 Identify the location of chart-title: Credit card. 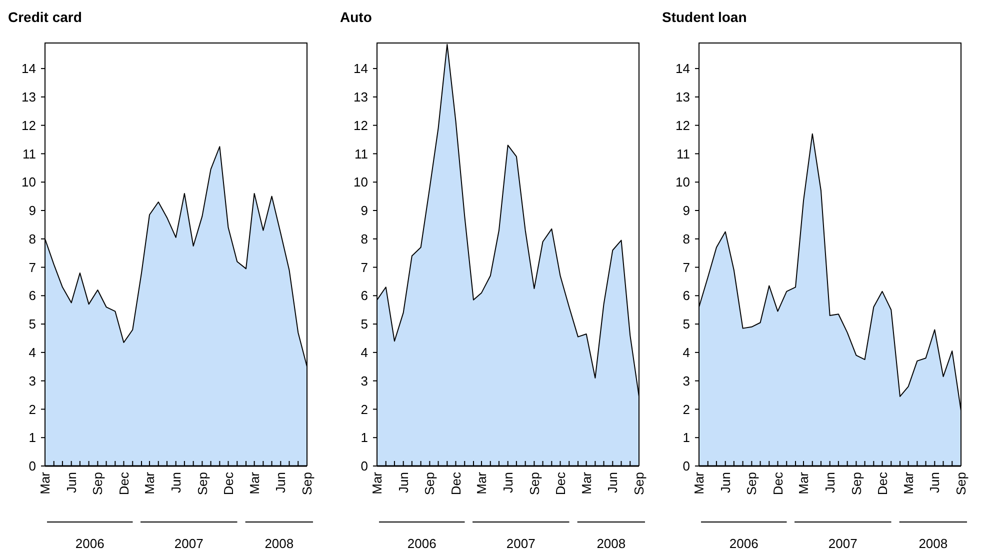
(45, 17).